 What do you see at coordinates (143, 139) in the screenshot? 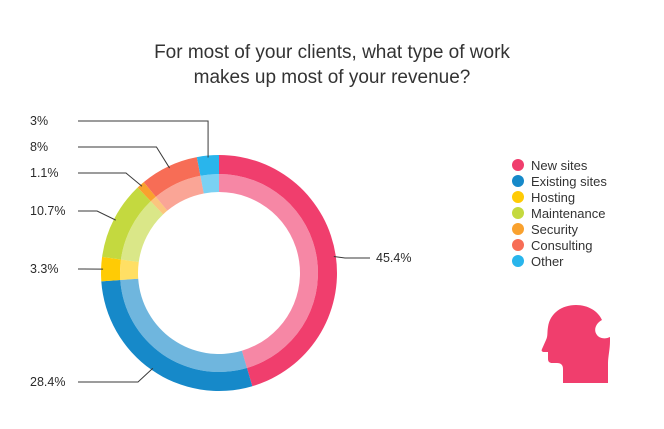
I see `leader-line-other` at bounding box center [143, 139].